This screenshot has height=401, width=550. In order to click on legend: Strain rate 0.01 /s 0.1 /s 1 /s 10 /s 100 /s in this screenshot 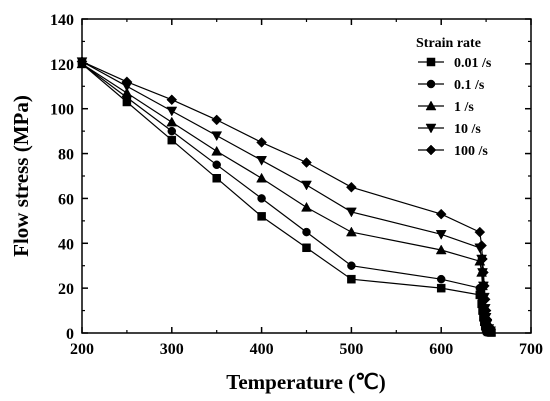, I will do `click(454, 97)`.